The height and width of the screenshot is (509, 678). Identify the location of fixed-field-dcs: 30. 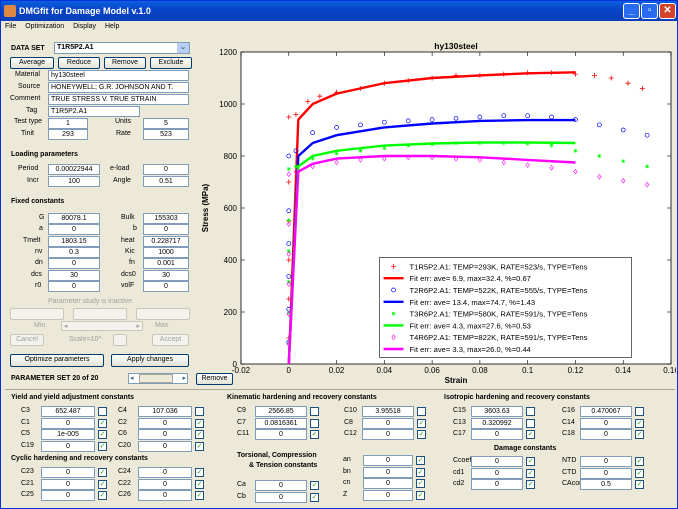
(74, 275).